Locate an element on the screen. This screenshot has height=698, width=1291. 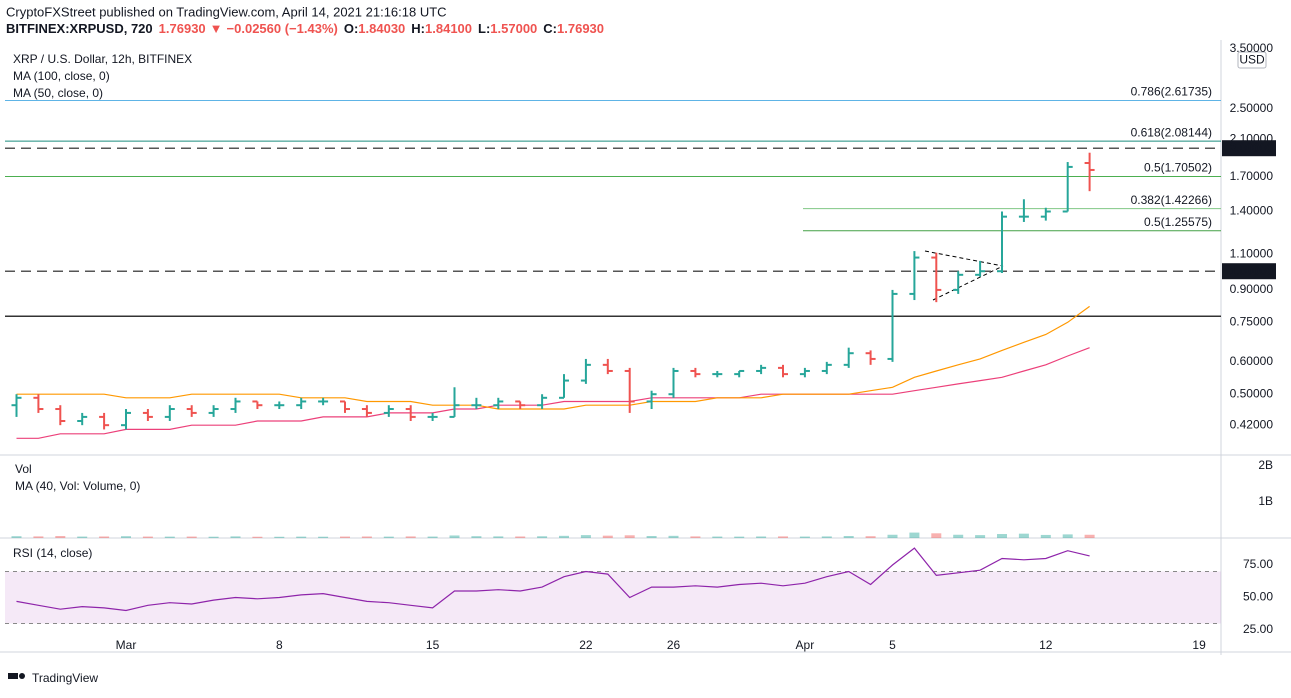
y-tick-label: 0.50000 is located at coordinates (1252, 393).